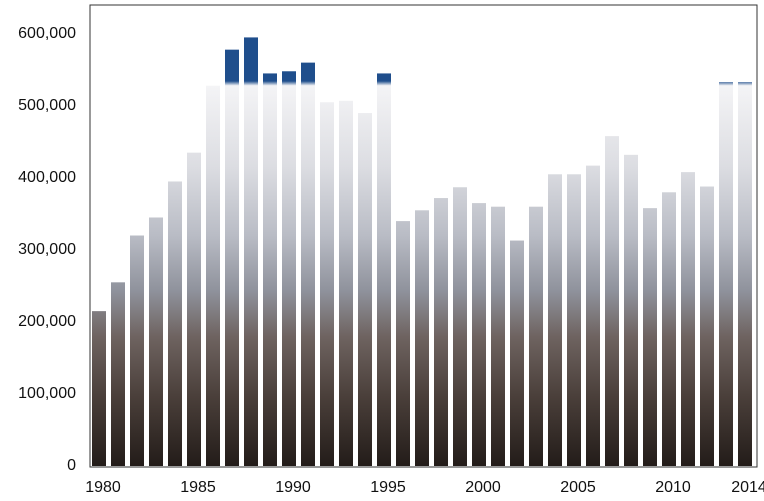  What do you see at coordinates (103, 487) in the screenshot?
I see `x-tick-label: 1980` at bounding box center [103, 487].